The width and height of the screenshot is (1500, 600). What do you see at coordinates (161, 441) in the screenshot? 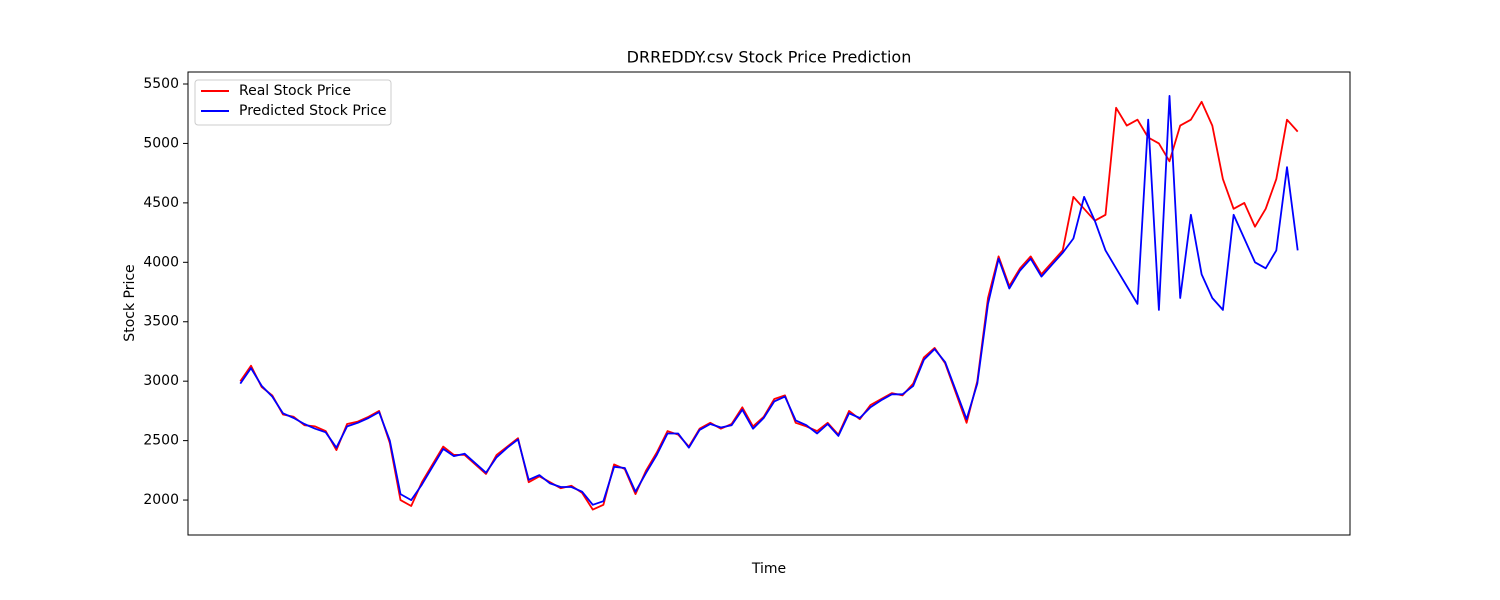
I see `y-tick-label: 2500` at bounding box center [161, 441].